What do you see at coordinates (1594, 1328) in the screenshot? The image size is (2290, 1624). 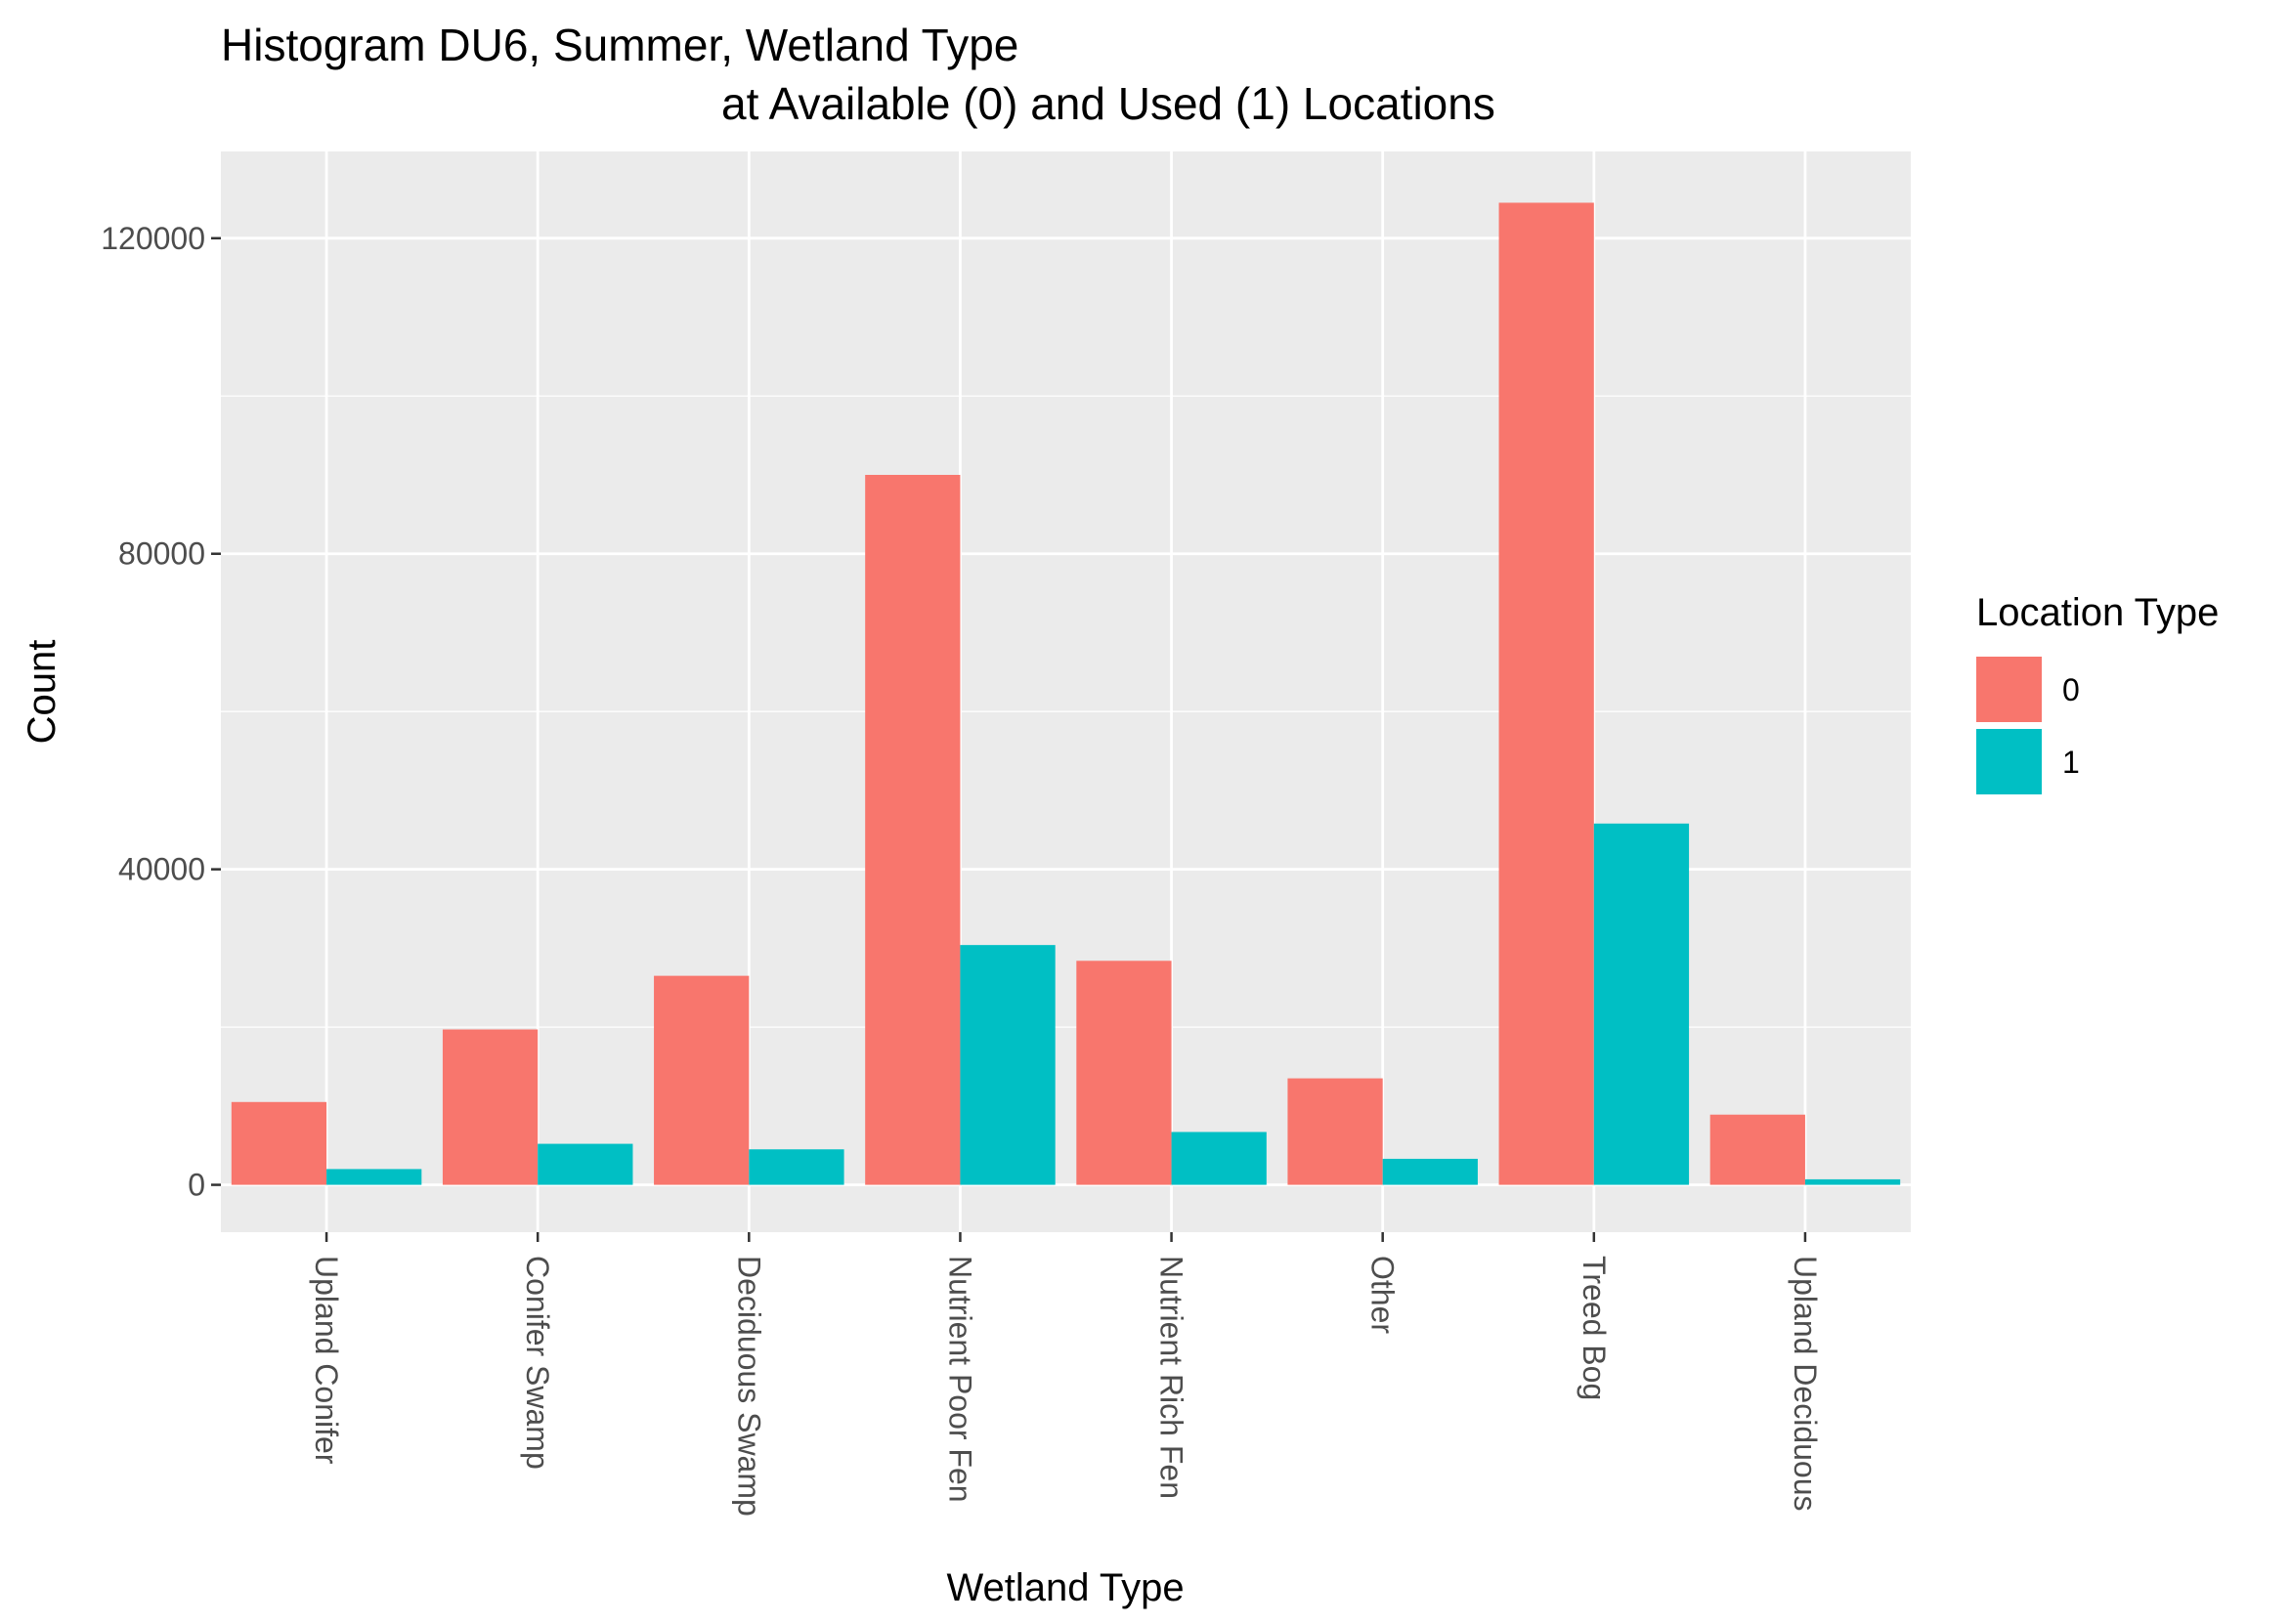 I see `x-tick-label: Treed Bog` at bounding box center [1594, 1328].